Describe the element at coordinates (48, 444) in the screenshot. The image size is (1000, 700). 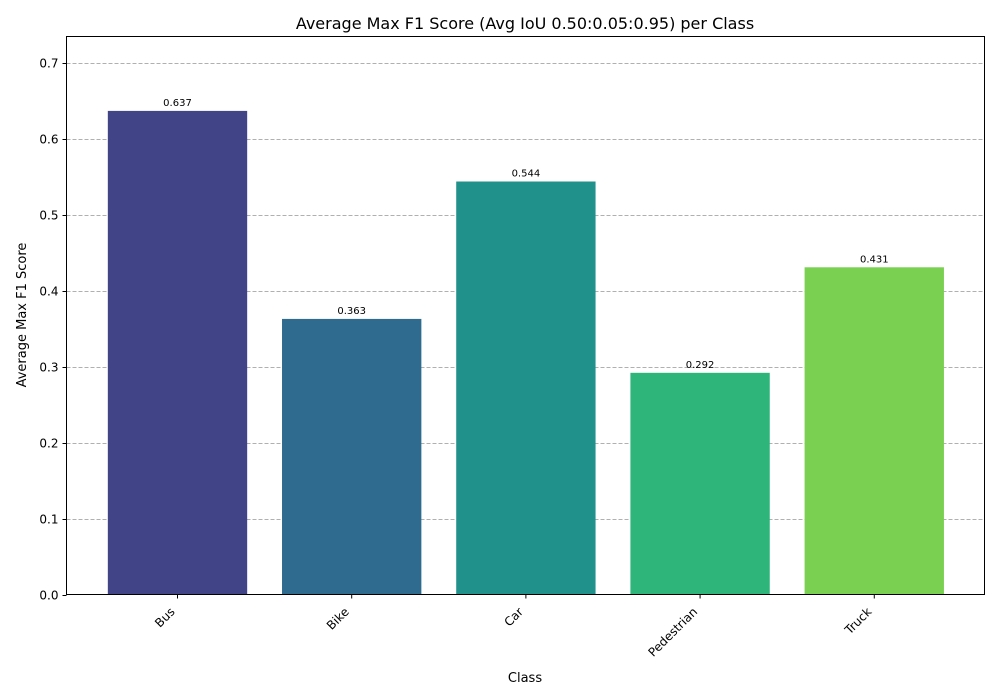
I see `y-tick-label: 0.2` at that location.